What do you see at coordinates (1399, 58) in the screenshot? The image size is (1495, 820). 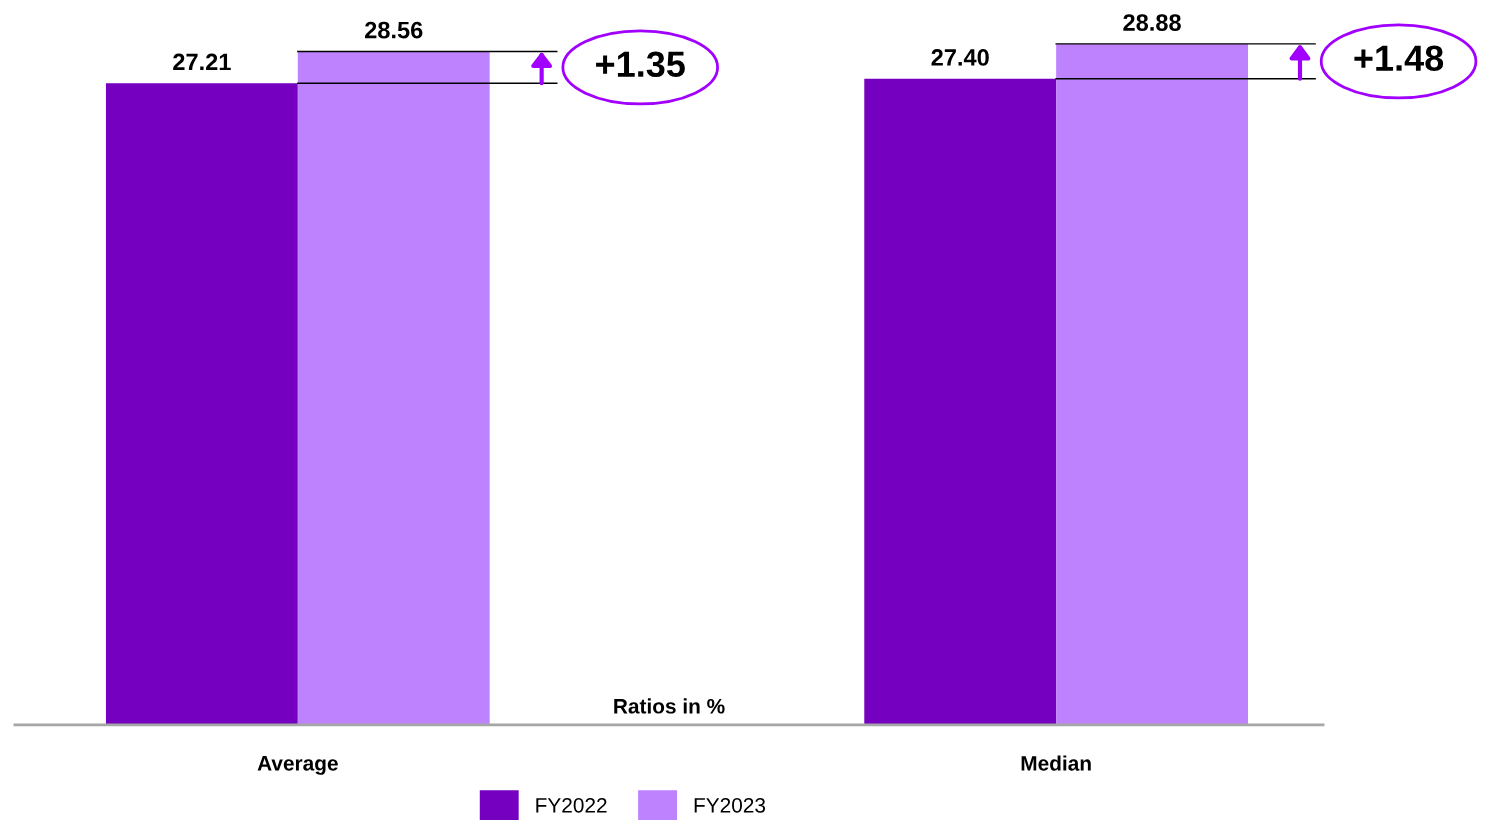 I see `annotation: +1.48` at bounding box center [1399, 58].